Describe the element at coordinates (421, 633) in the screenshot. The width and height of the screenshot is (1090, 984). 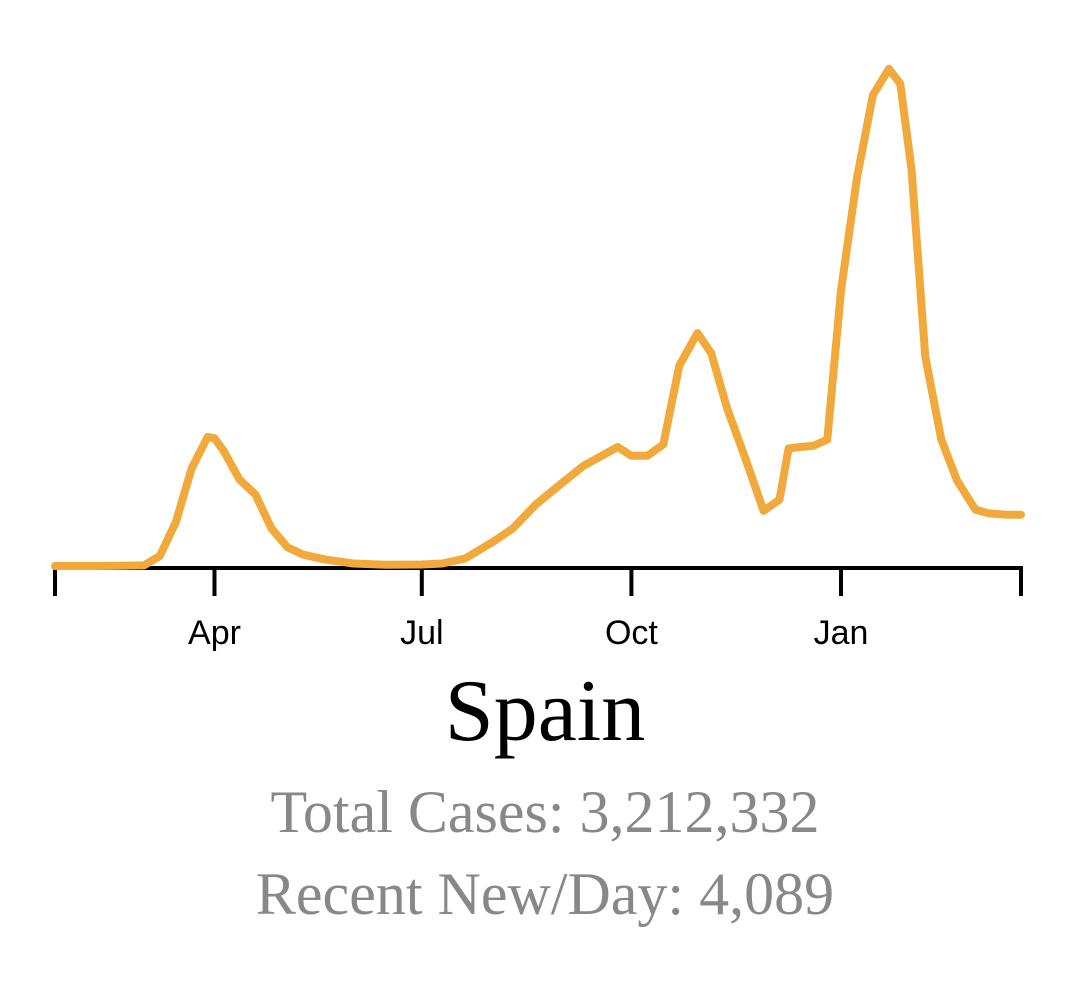
I see `x-tick-label: Jul` at that location.